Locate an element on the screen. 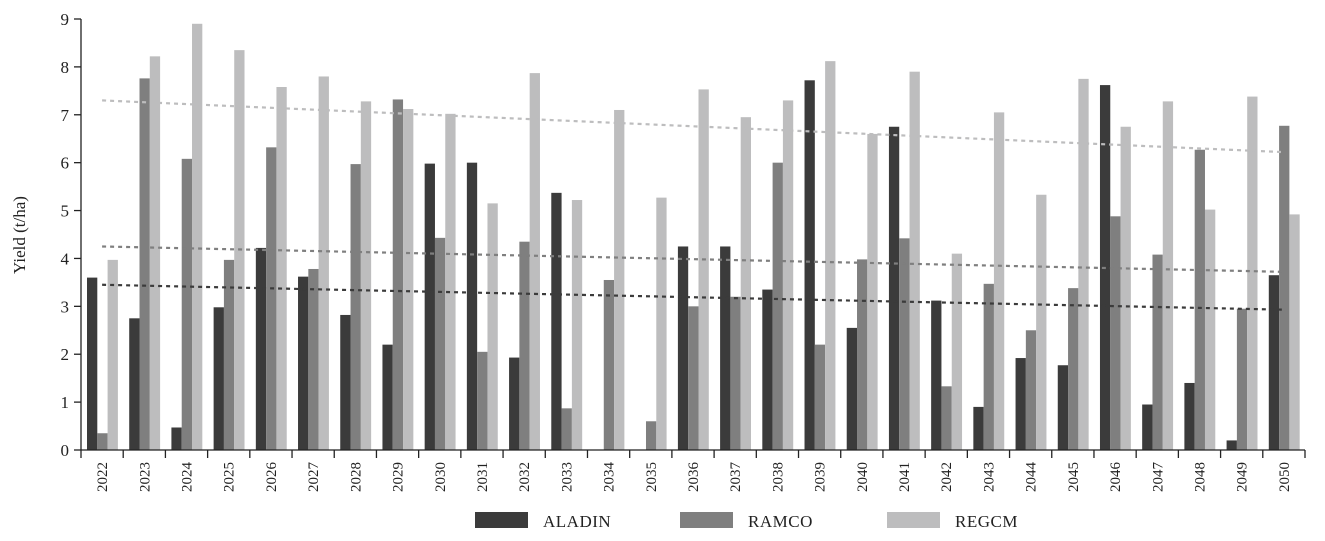  x-tick-label: 2045 is located at coordinates (1074, 477).